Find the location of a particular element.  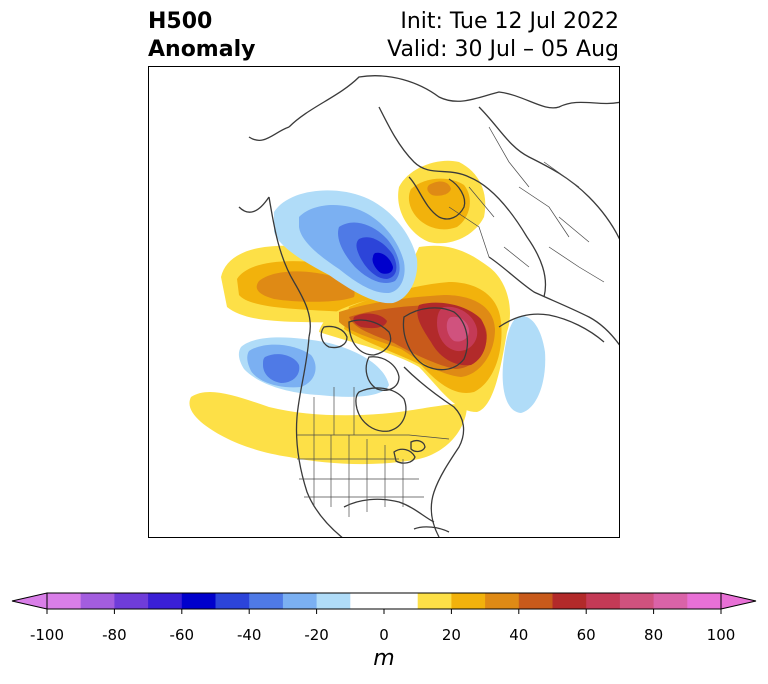

ridge-scandinavia-siberia is located at coordinates (442, 202).